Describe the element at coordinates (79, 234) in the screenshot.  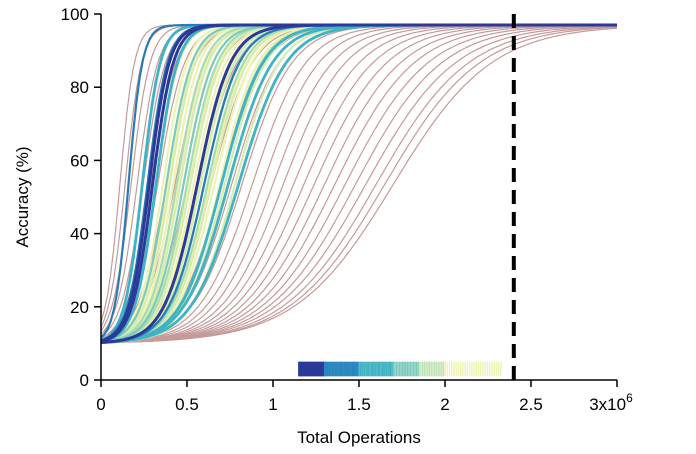
I see `y-tick-label: 40` at that location.